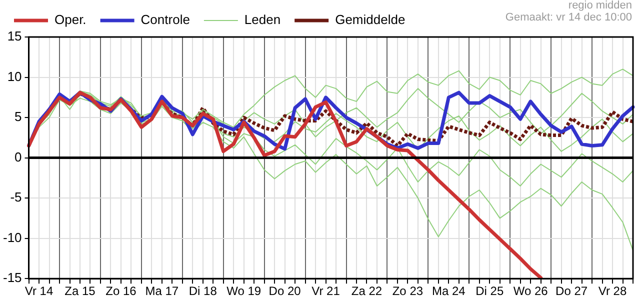  Describe the element at coordinates (12, 237) in the screenshot. I see `y-tick-label: -10` at that location.